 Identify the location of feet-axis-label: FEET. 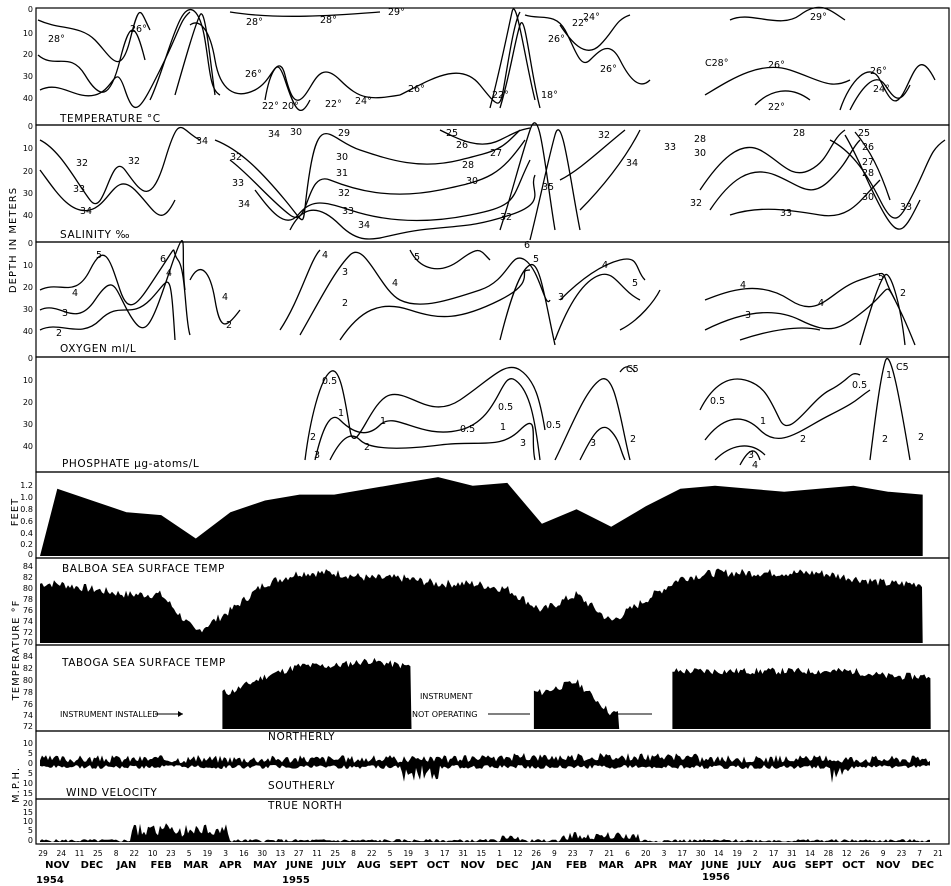
(15, 512).